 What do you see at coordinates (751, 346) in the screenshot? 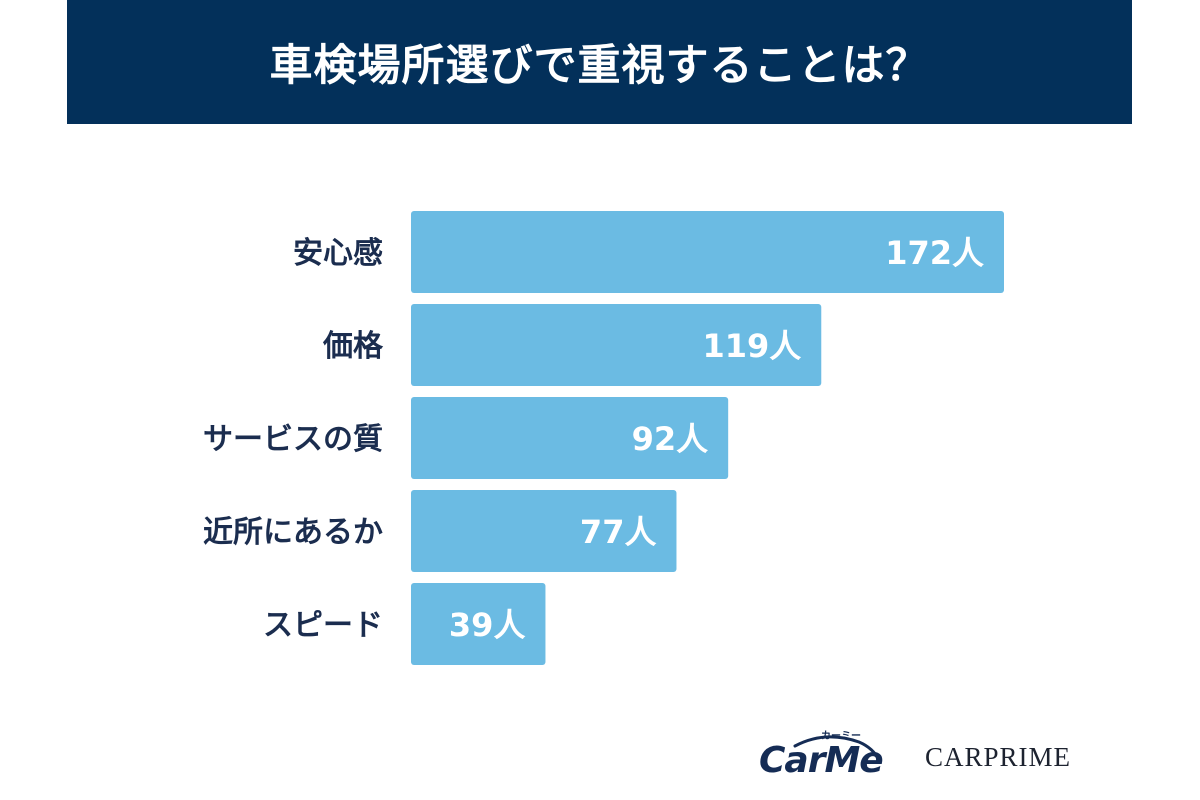
I see `value-label-1: 119人` at bounding box center [751, 346].